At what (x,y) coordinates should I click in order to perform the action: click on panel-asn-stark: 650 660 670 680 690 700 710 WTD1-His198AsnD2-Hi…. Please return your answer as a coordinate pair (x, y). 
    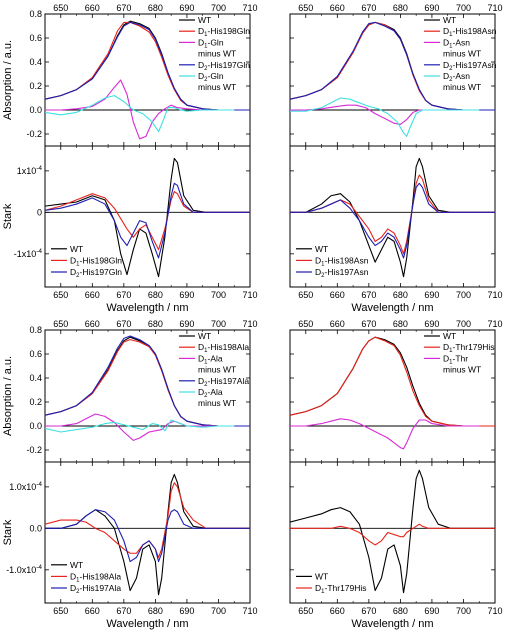
    Looking at the image, I should click on (396, 222).